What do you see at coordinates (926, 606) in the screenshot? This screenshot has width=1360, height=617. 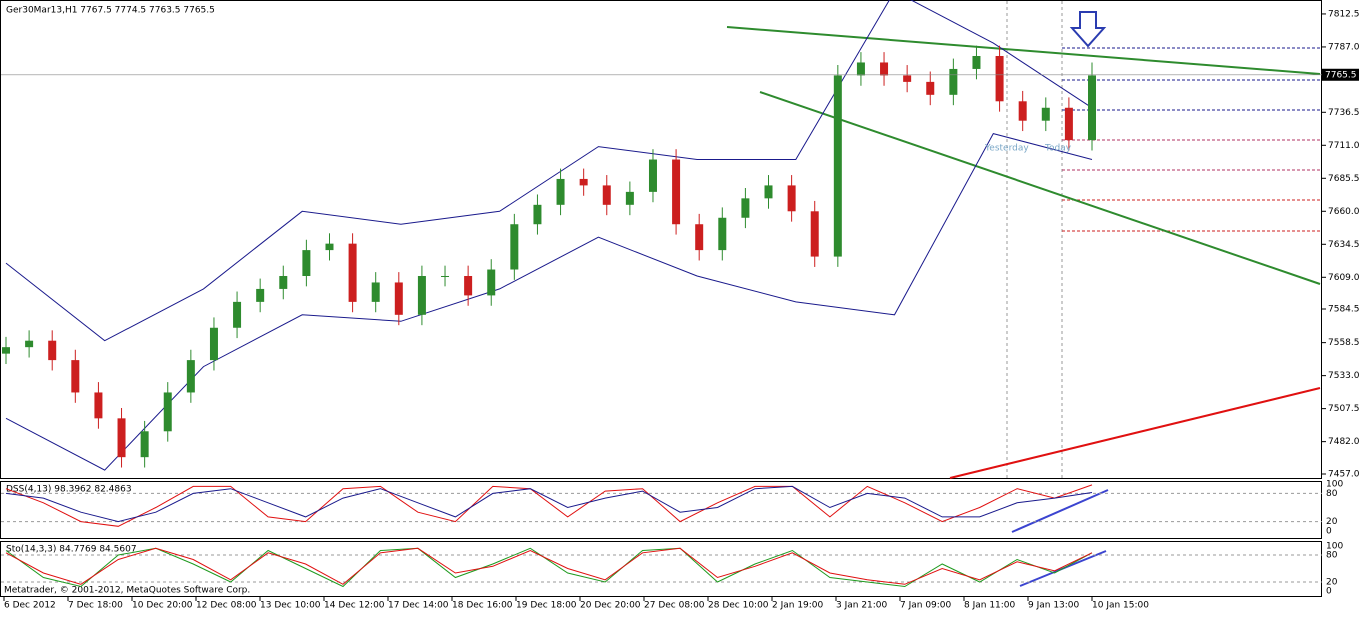 I see `x-tick-label: 7 Jan 09:00` at bounding box center [926, 606].